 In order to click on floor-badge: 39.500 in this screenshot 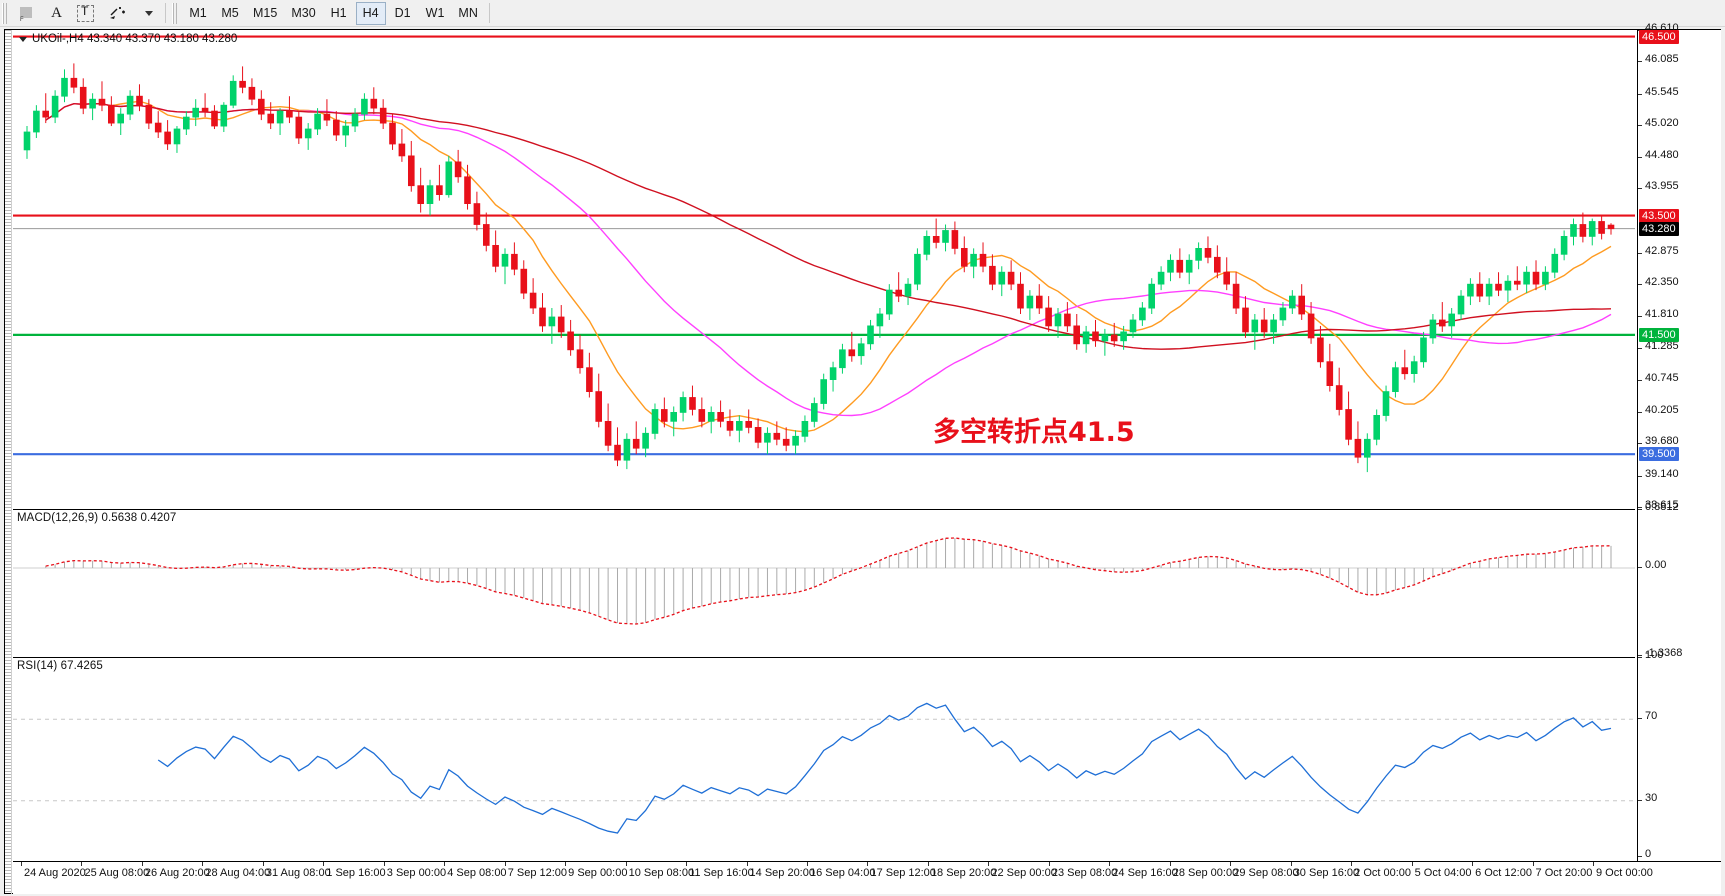, I will do `click(1659, 454)`.